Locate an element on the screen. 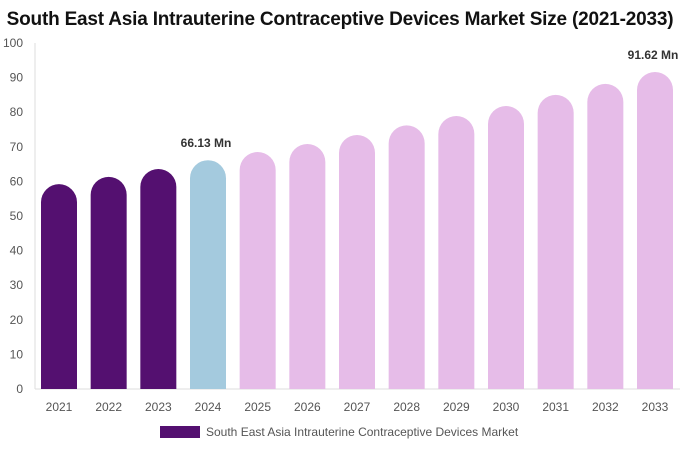  x-tick-label: 2022 is located at coordinates (108, 407).